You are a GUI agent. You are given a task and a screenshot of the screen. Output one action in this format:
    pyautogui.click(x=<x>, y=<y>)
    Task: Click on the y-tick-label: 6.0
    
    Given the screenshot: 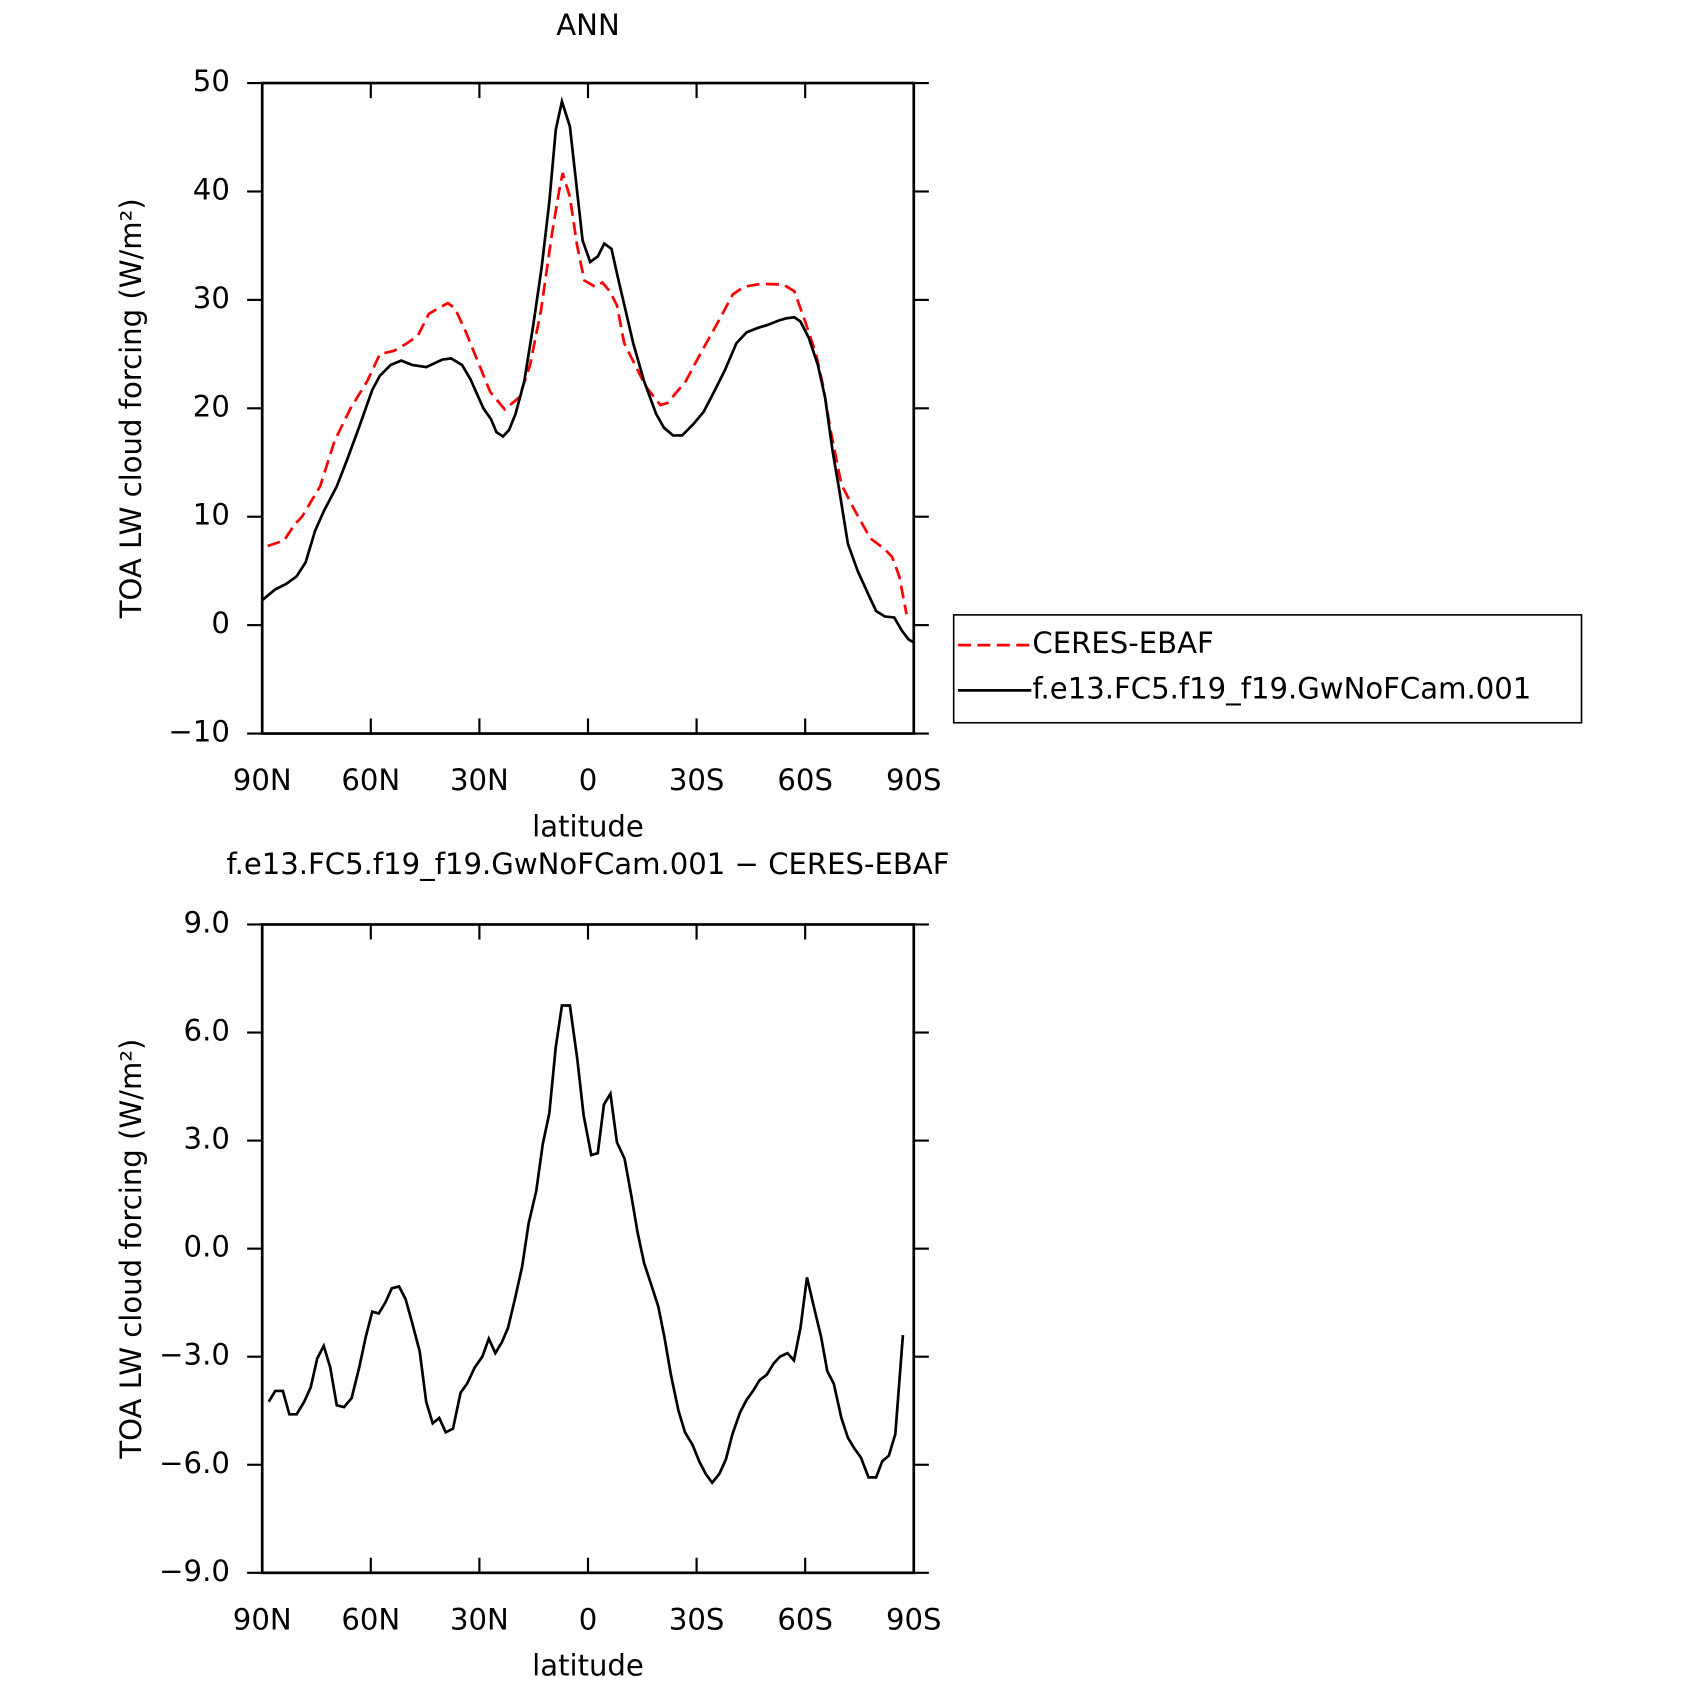 What is the action you would take?
    pyautogui.click(x=207, y=1031)
    